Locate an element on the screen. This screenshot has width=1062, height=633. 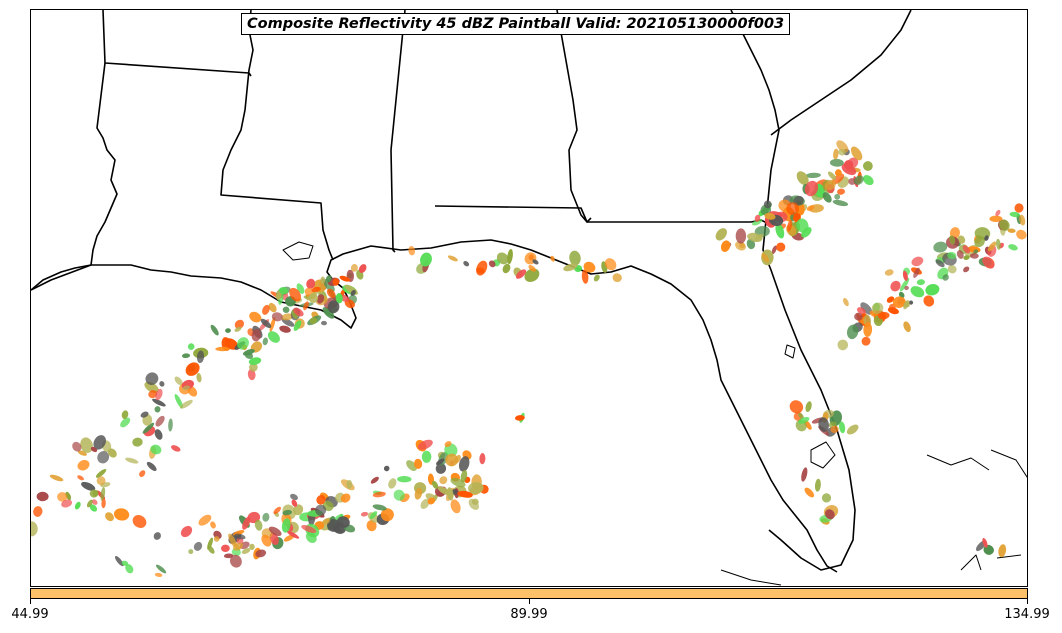
state-border-ms-west is located at coordinates (277, 135).